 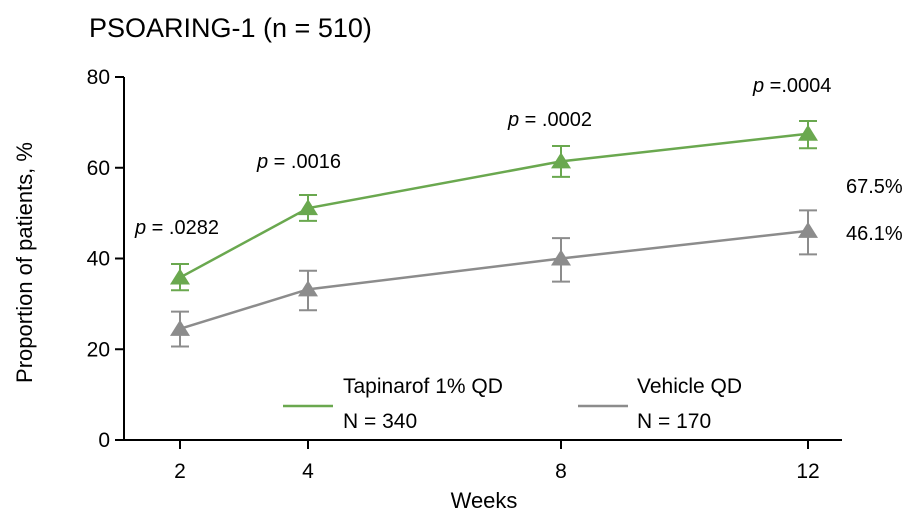 I want to click on p-value-label: p =.0004, so click(x=791, y=86).